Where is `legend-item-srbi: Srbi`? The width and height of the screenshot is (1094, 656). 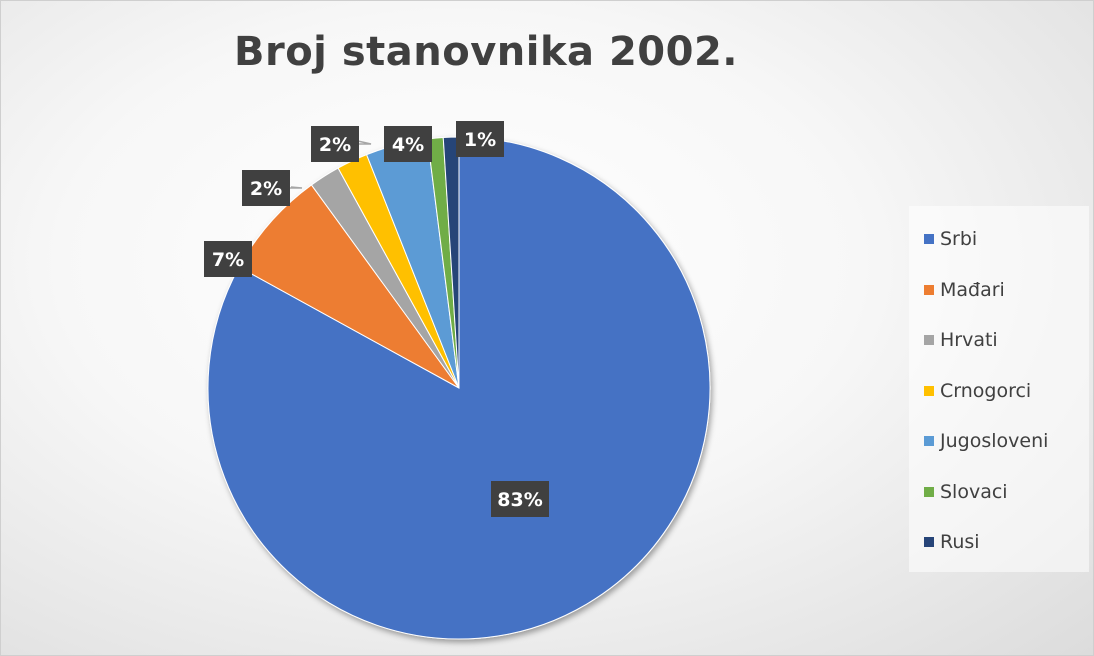
legend-item-srbi: Srbi is located at coordinates (999, 239).